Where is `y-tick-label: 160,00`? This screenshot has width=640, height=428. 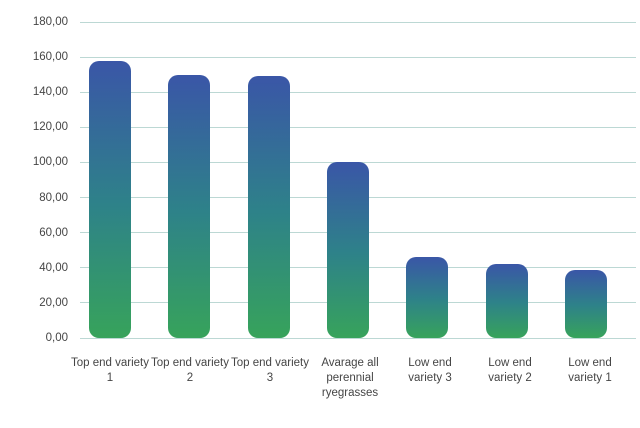
y-tick-label: 160,00 is located at coordinates (50, 57).